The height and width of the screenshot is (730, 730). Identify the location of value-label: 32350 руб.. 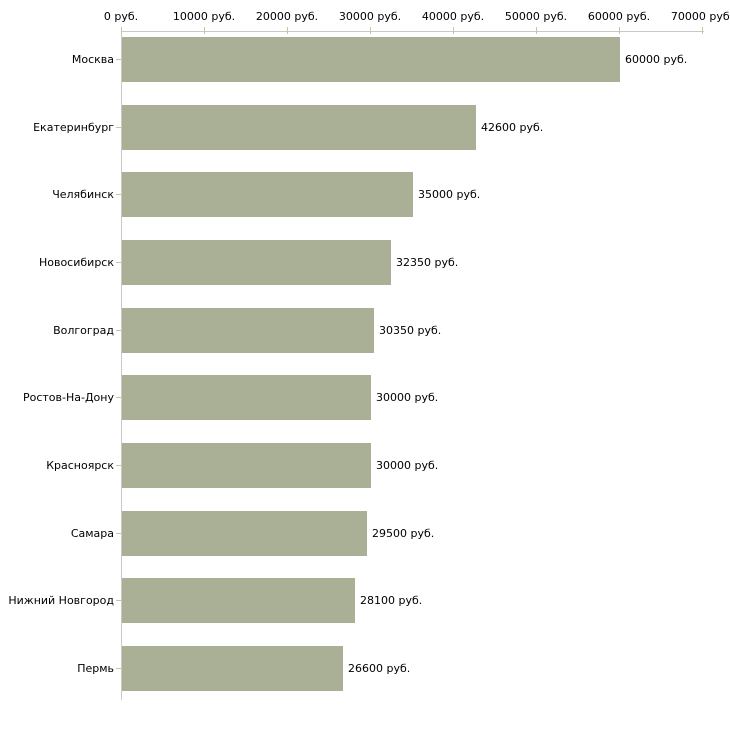
(427, 262).